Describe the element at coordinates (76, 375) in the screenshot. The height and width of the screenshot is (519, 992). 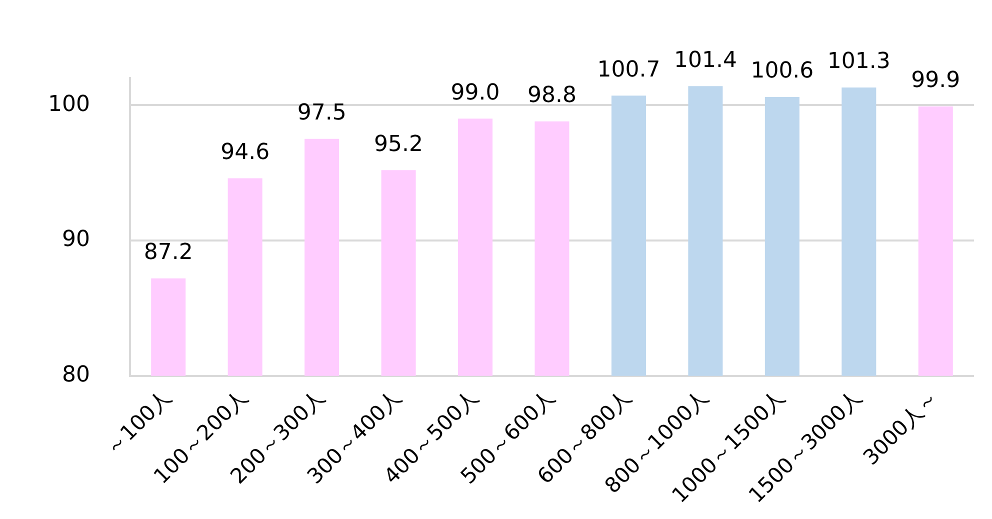
I see `y-tick-label: 80` at that location.